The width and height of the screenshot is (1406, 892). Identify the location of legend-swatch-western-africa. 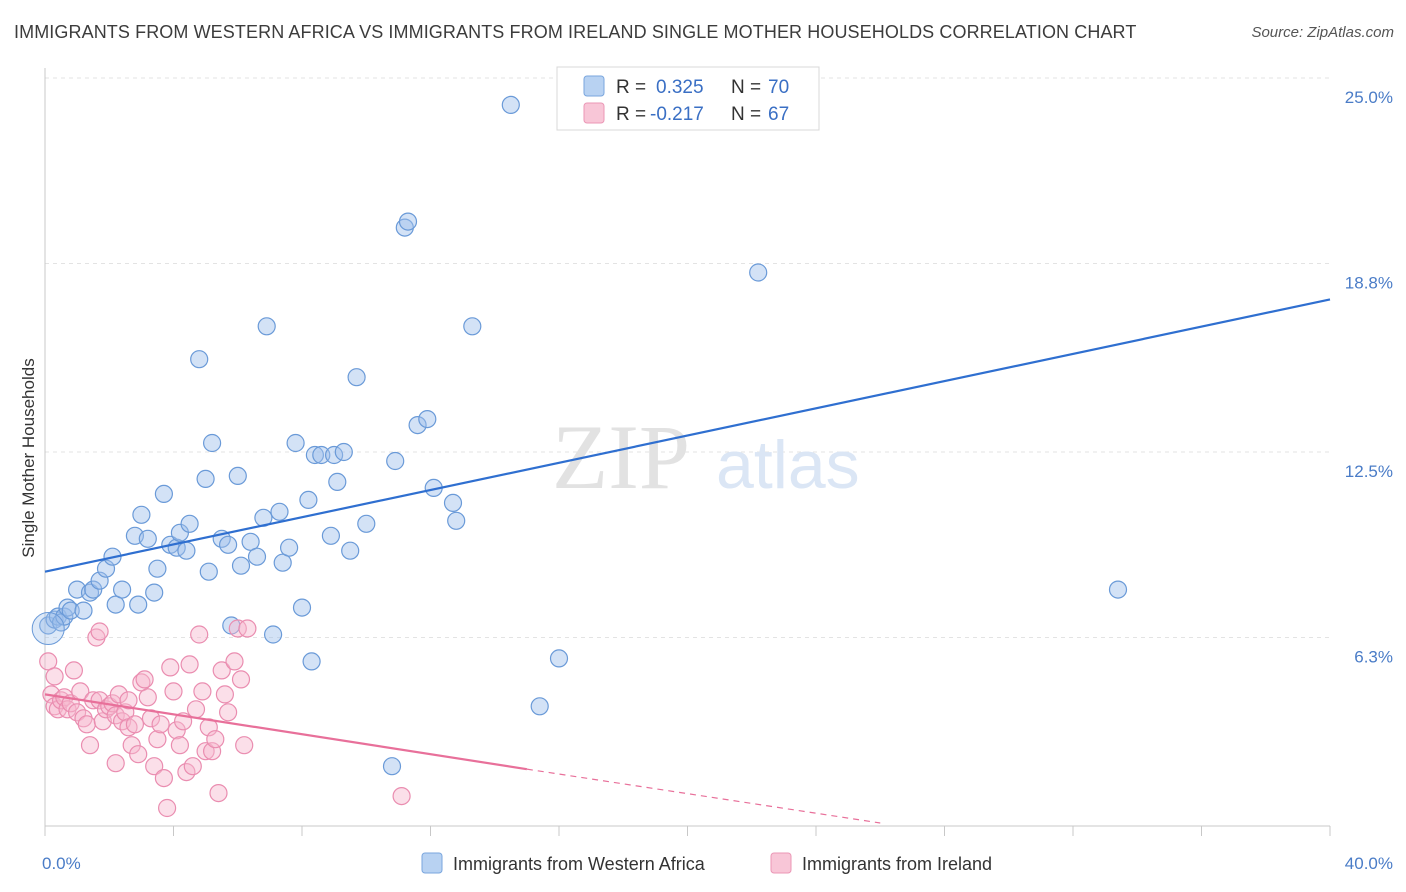
(432, 863).